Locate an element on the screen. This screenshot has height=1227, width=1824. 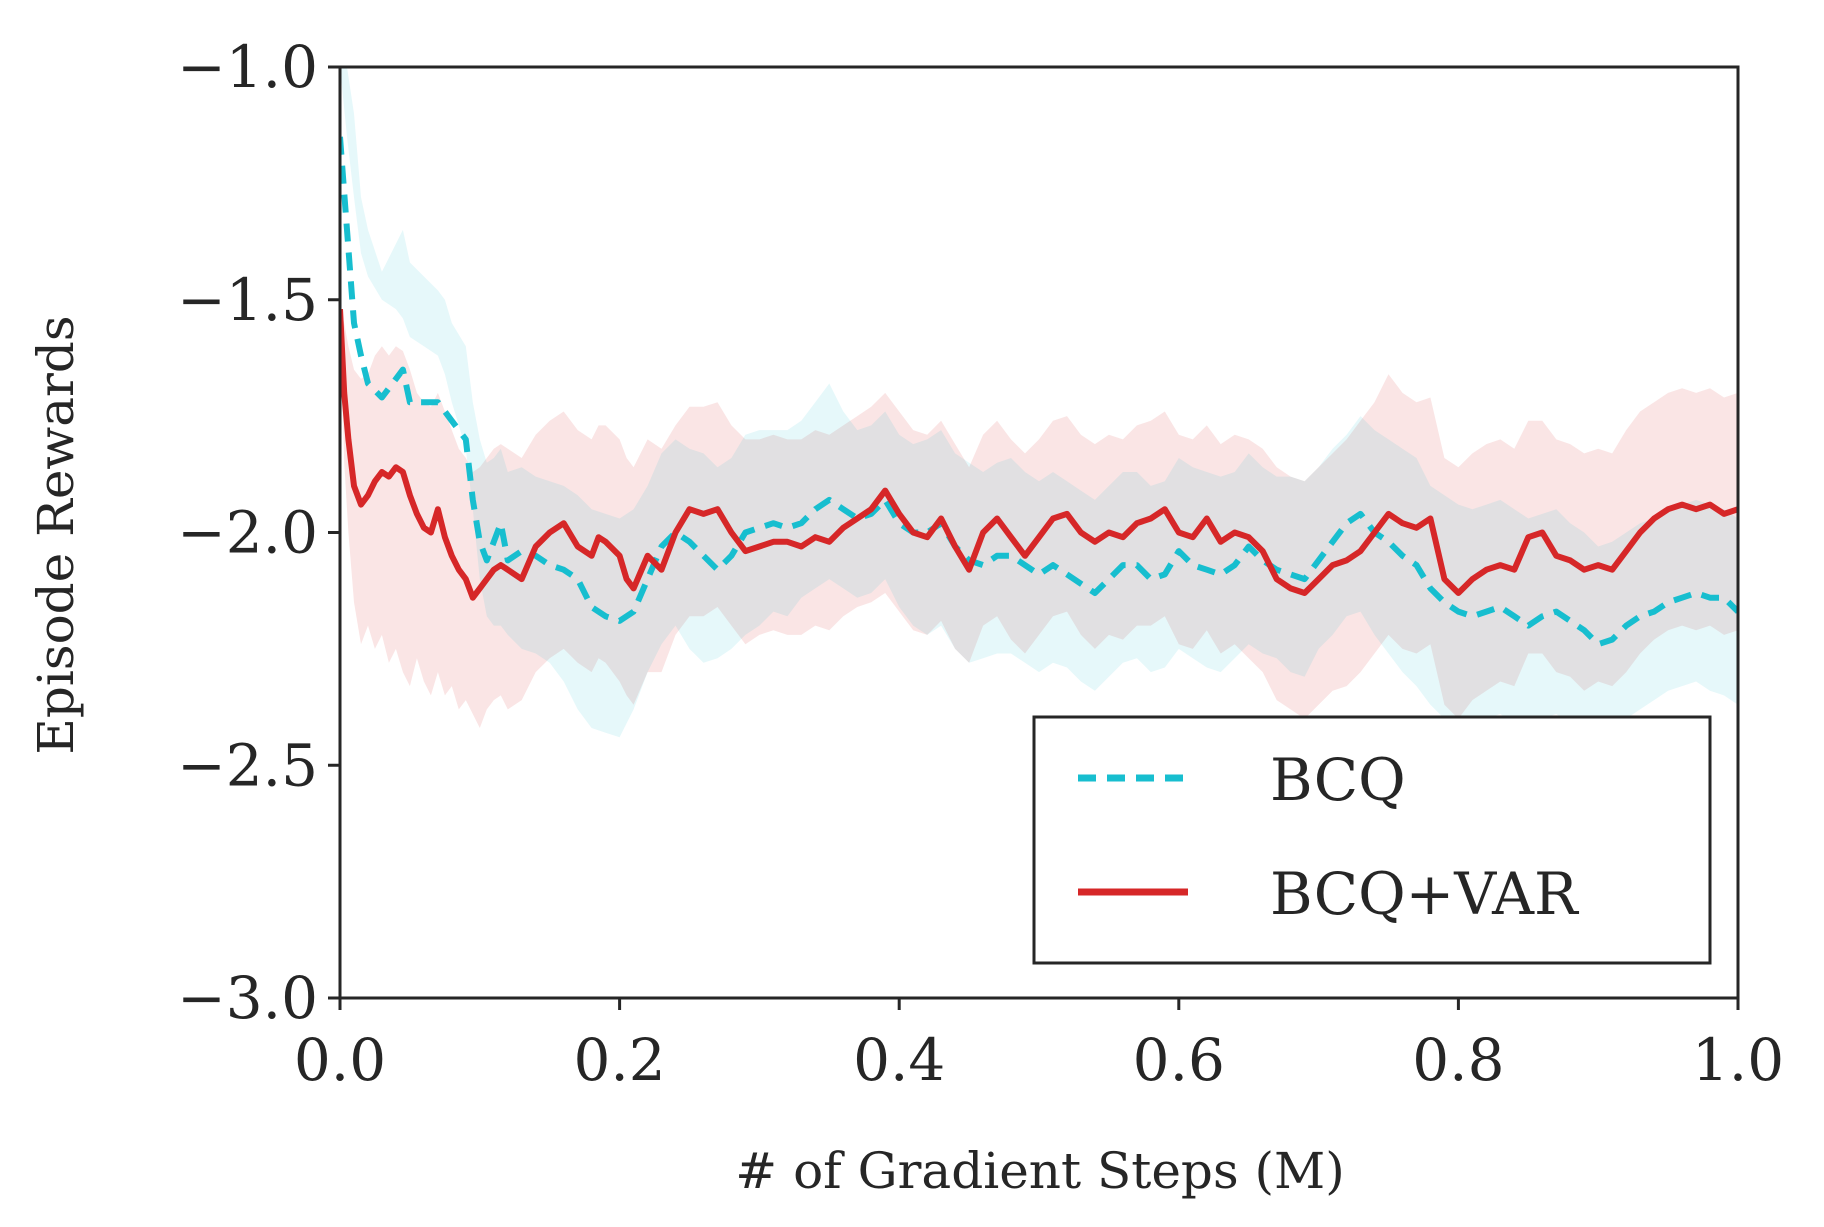
y-tick-label: −2.5 is located at coordinates (247, 765).